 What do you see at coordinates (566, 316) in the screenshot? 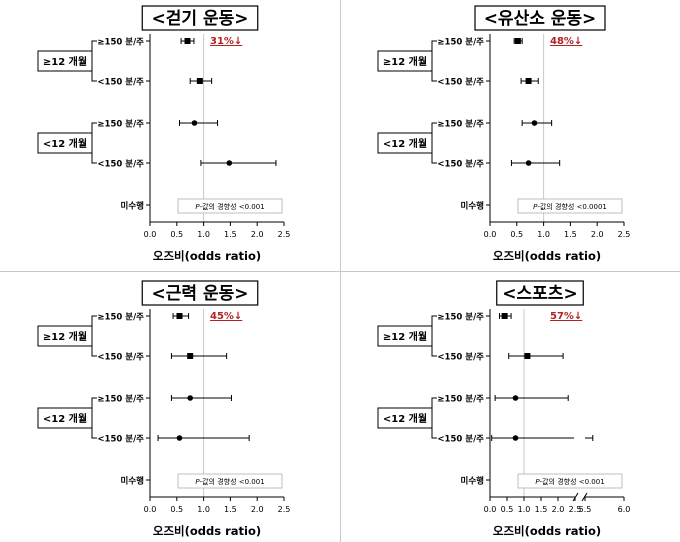
I see `reduction-label: 57%↓` at bounding box center [566, 316].